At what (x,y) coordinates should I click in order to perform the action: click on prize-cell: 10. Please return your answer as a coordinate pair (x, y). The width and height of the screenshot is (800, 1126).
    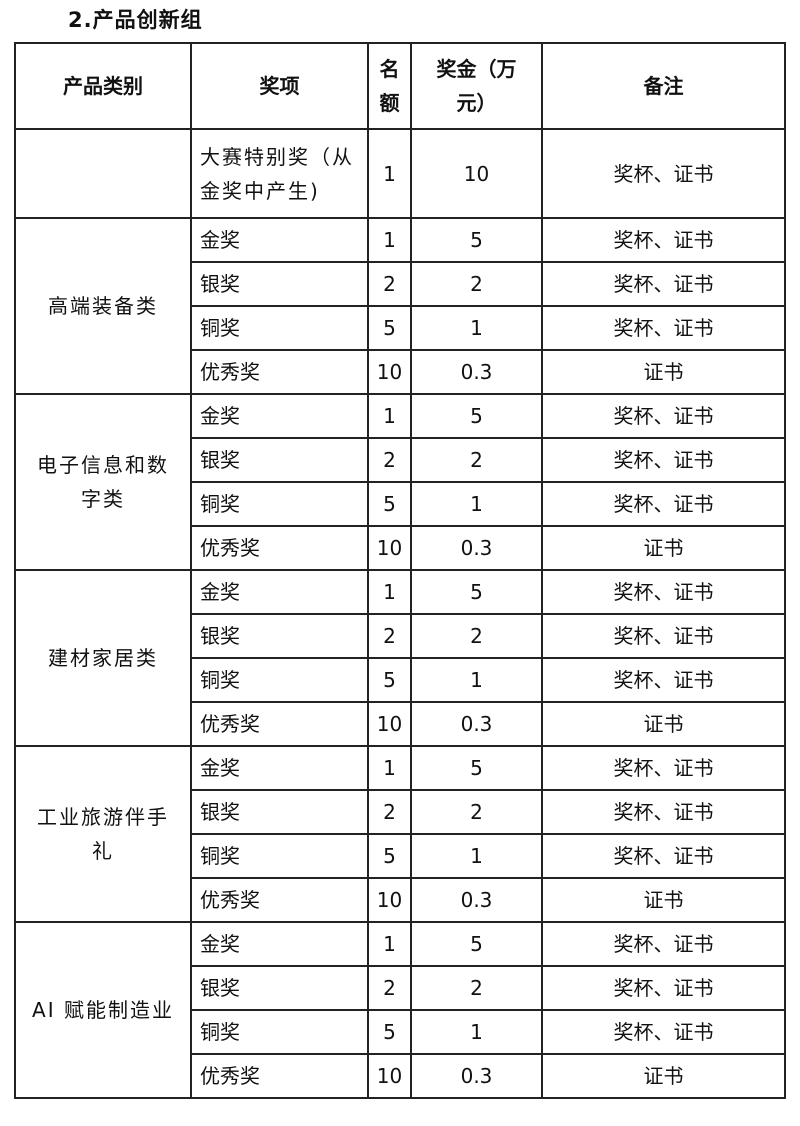
    Looking at the image, I should click on (476, 173).